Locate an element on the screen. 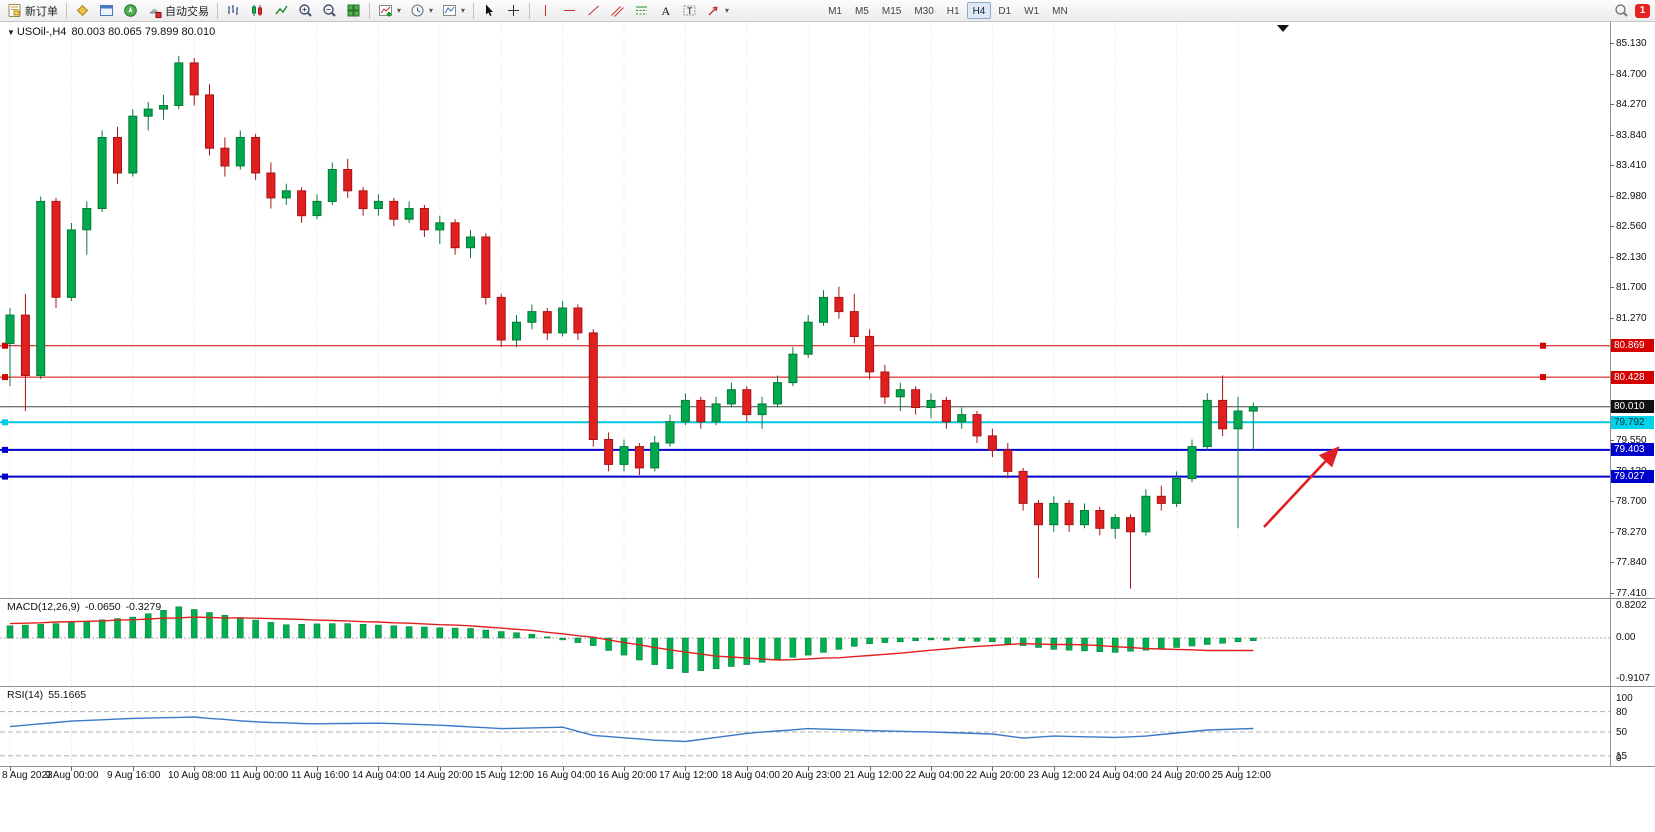 This screenshot has height=832, width=1655. cursor-button is located at coordinates (489, 10).